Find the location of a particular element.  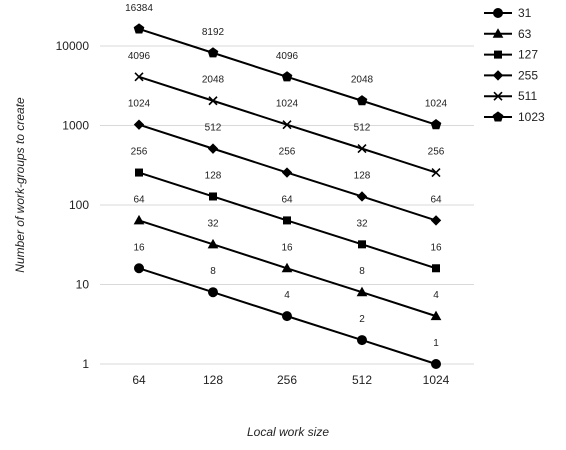

legend-label: 255 is located at coordinates (528, 75).